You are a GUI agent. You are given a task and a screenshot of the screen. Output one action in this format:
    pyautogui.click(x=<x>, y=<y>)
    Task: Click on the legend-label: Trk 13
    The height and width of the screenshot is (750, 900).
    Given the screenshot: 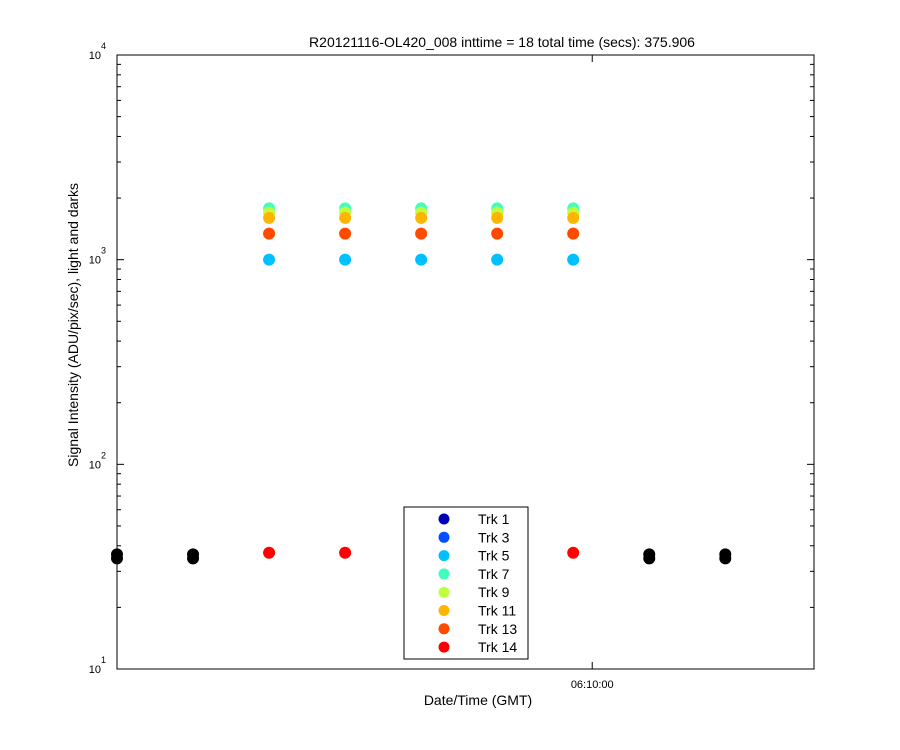 What is the action you would take?
    pyautogui.click(x=497, y=629)
    